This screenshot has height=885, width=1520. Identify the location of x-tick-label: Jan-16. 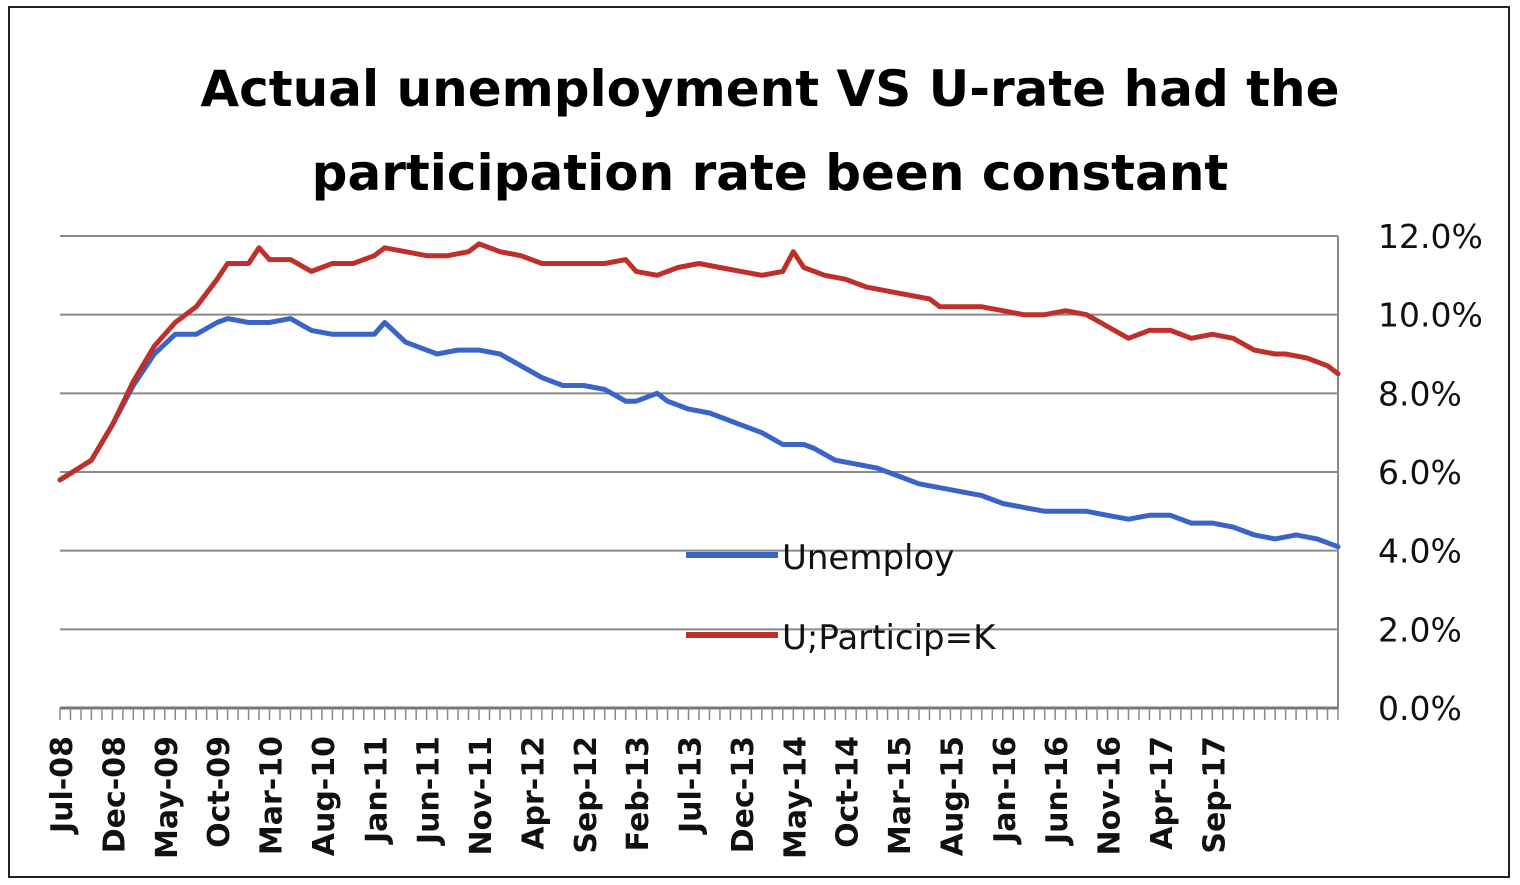
(1005, 790).